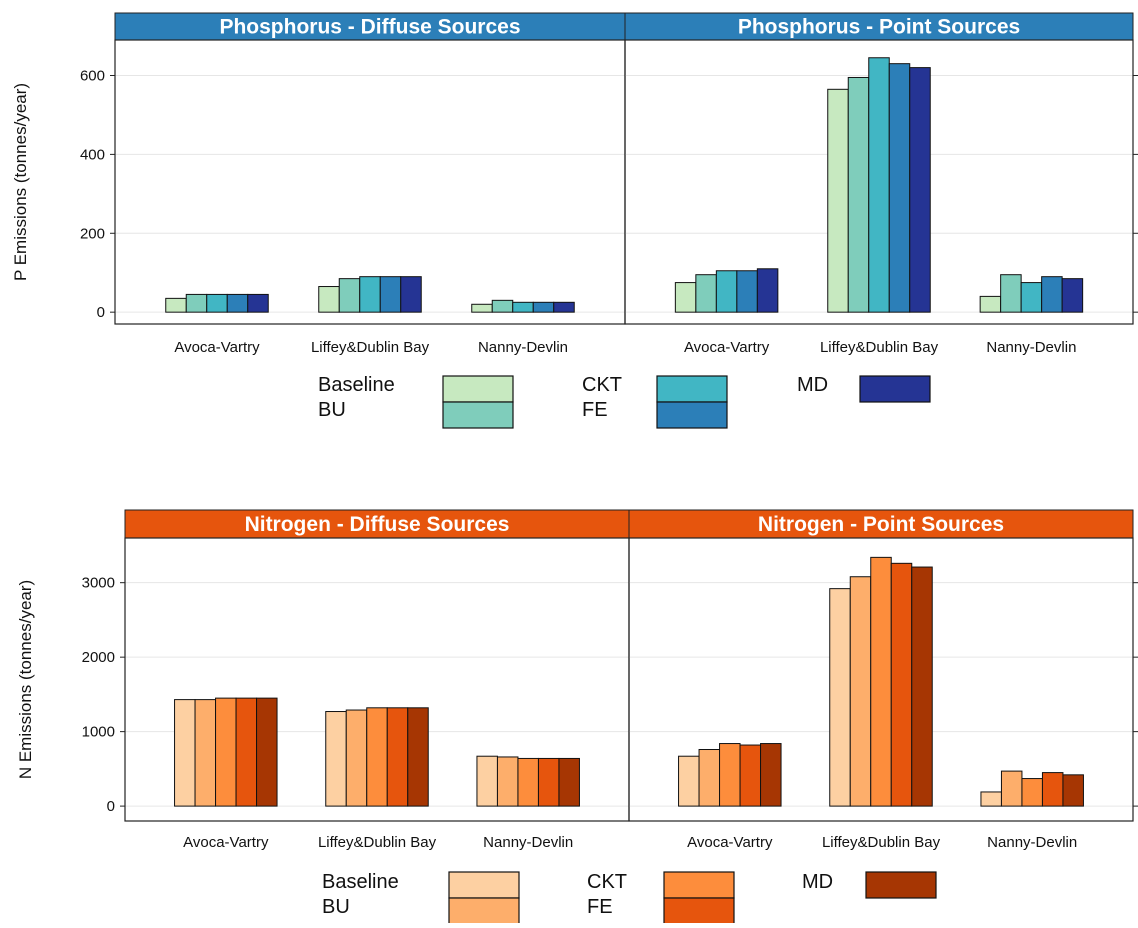  Describe the element at coordinates (879, 27) in the screenshot. I see `panel-strip-title: Phosphorus - Point Sources` at that location.